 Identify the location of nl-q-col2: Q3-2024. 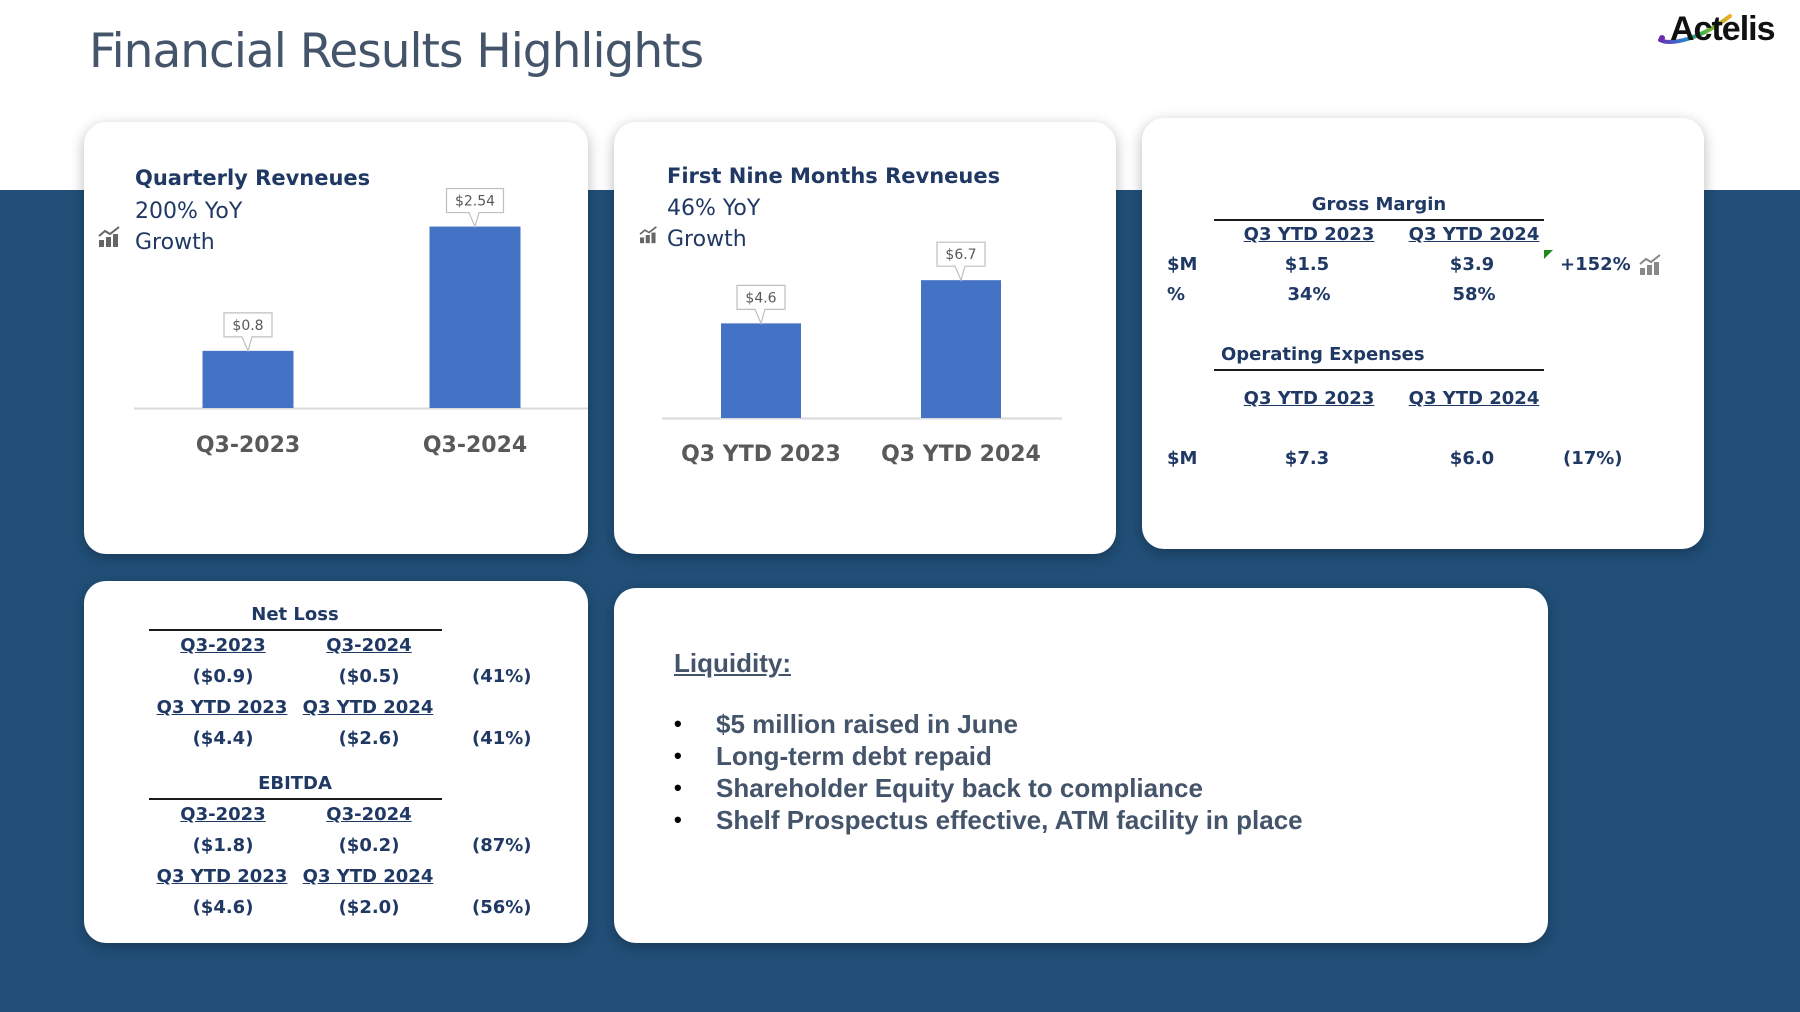
(369, 645).